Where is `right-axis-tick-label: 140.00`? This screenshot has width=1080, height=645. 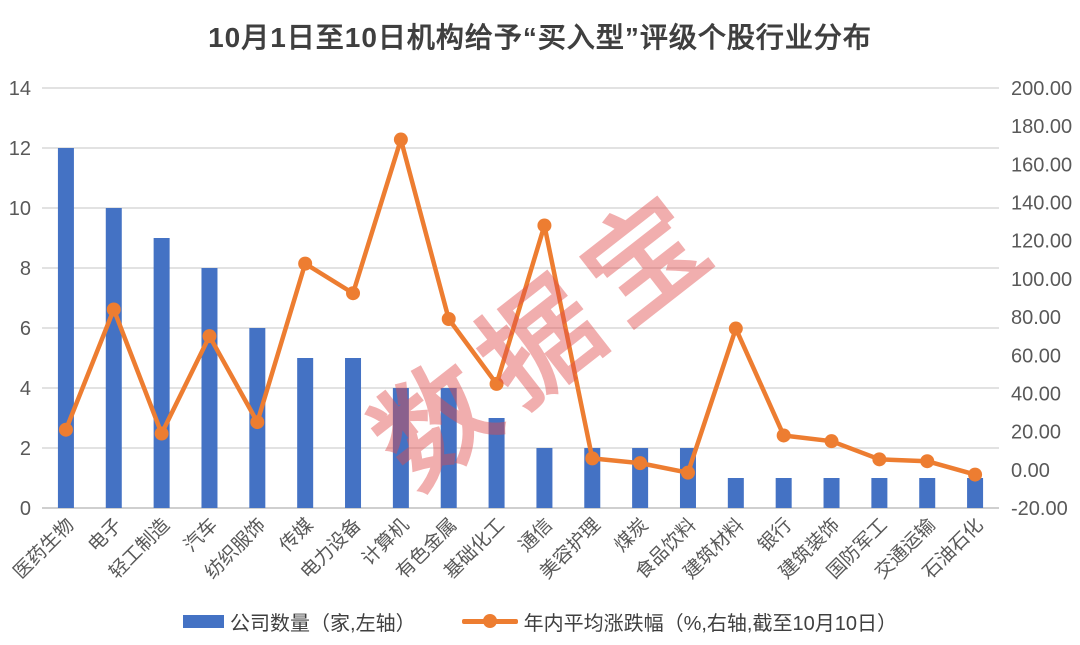
right-axis-tick-label: 140.00 is located at coordinates (1041, 204).